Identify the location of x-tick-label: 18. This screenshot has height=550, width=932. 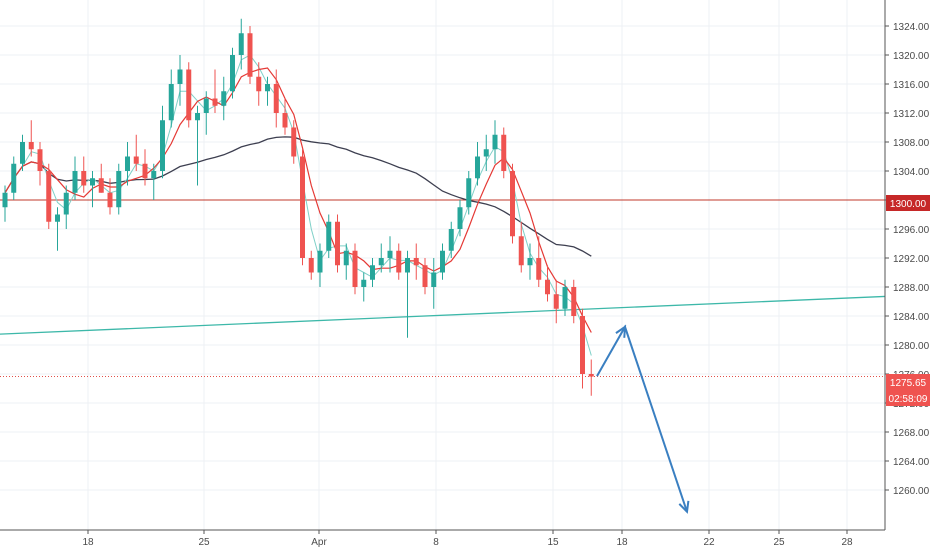
(622, 542).